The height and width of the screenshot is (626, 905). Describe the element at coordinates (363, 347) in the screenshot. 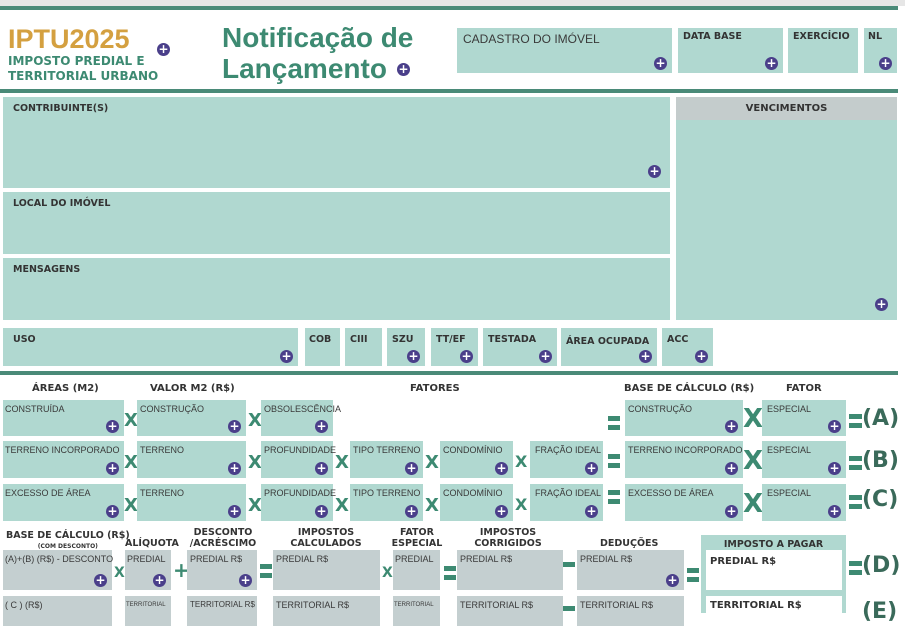

I see `attr-ciii: CIII` at that location.